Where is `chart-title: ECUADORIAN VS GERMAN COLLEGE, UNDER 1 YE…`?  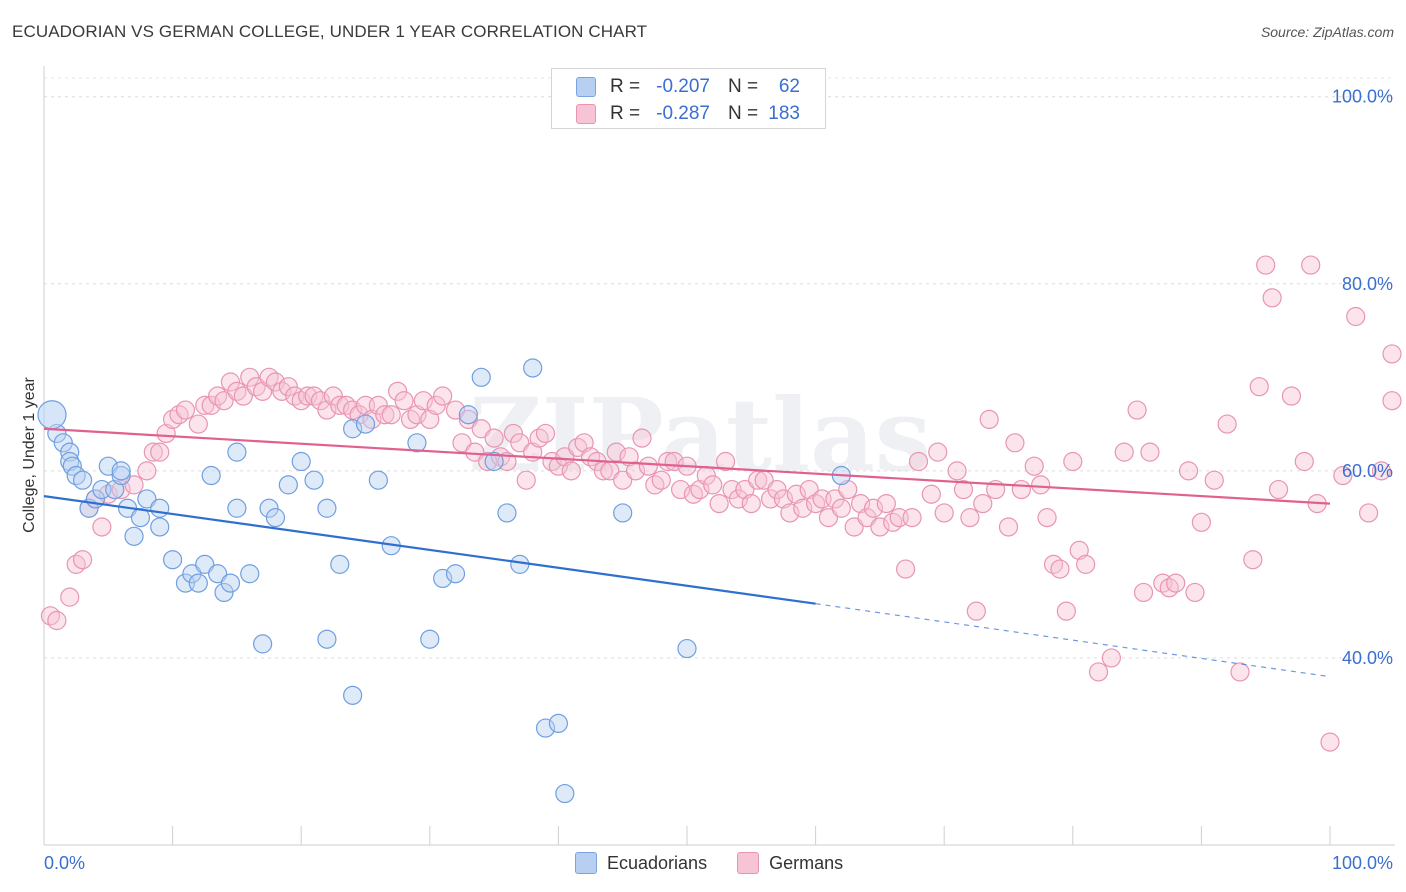
chart-title: ECUADORIAN VS GERMAN COLLEGE, UNDER 1 YE… is located at coordinates (330, 31).